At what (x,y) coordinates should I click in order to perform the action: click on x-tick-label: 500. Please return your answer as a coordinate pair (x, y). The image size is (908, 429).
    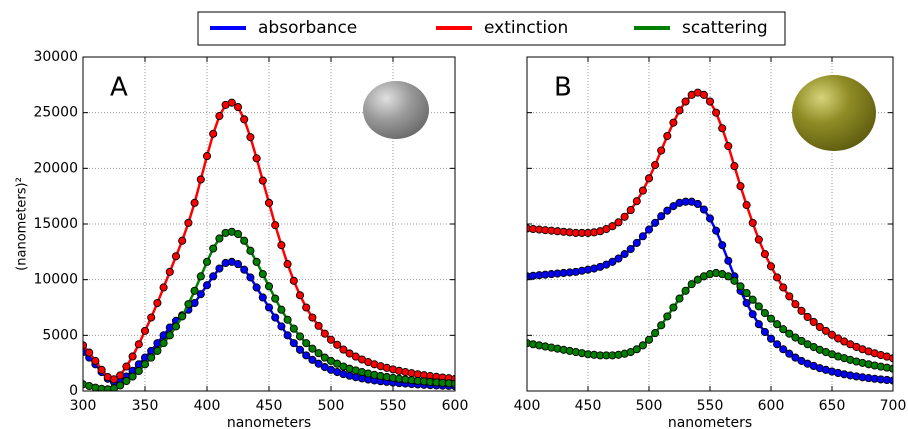
    Looking at the image, I should click on (649, 406).